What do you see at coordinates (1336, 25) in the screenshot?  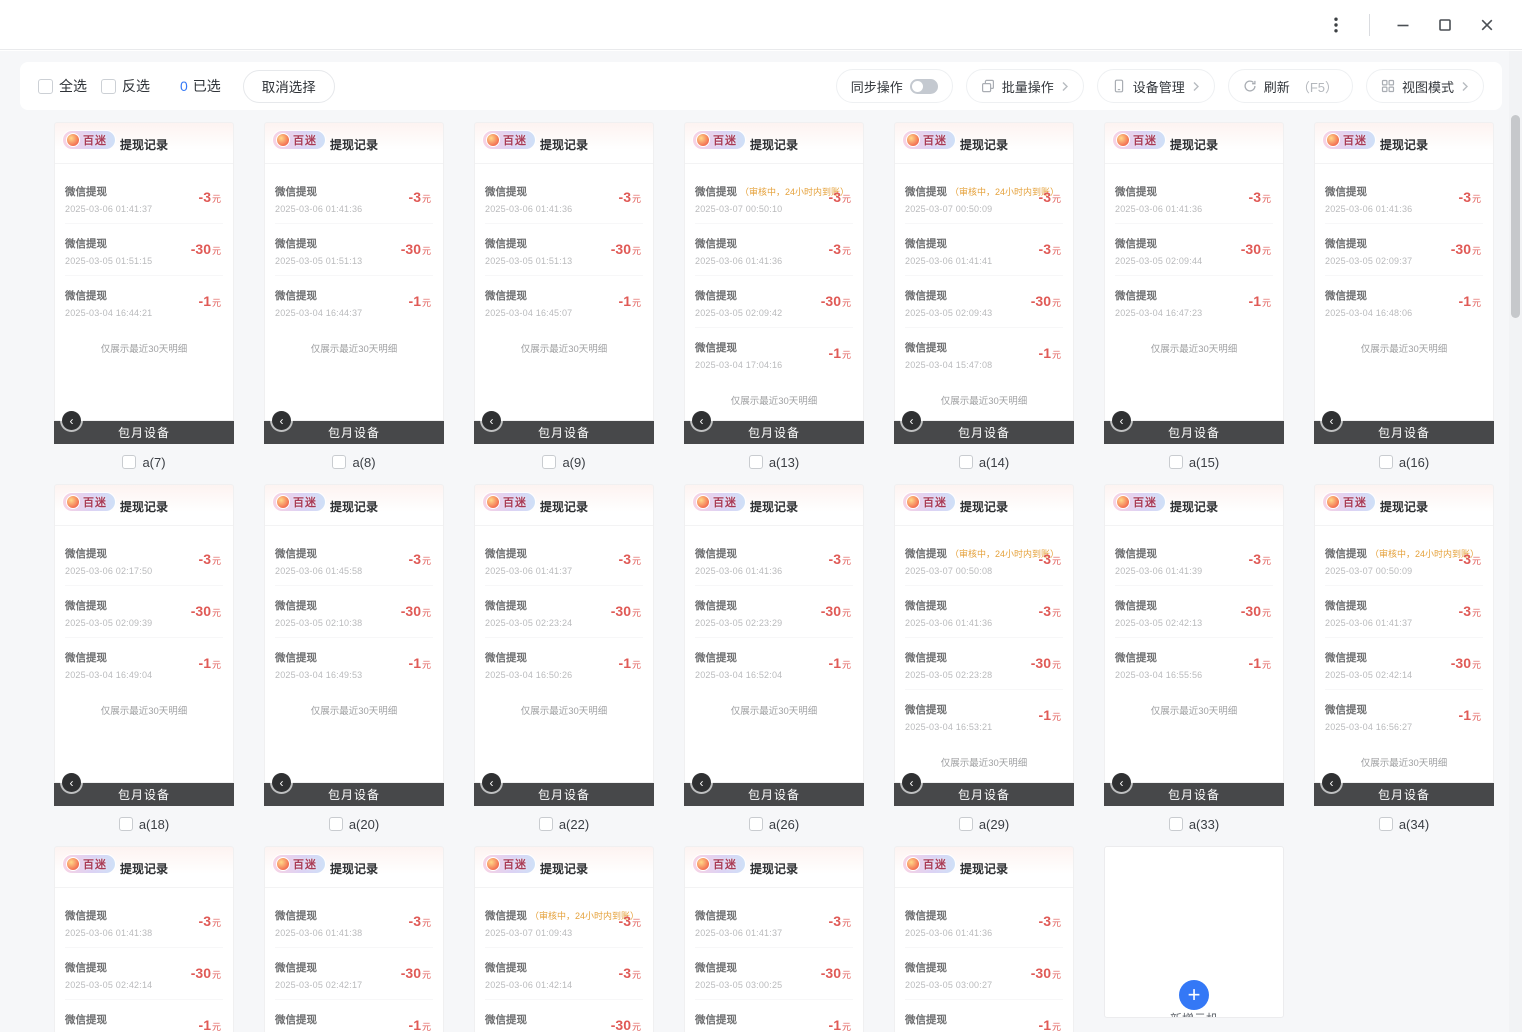 I see `menu-kebab-icon` at bounding box center [1336, 25].